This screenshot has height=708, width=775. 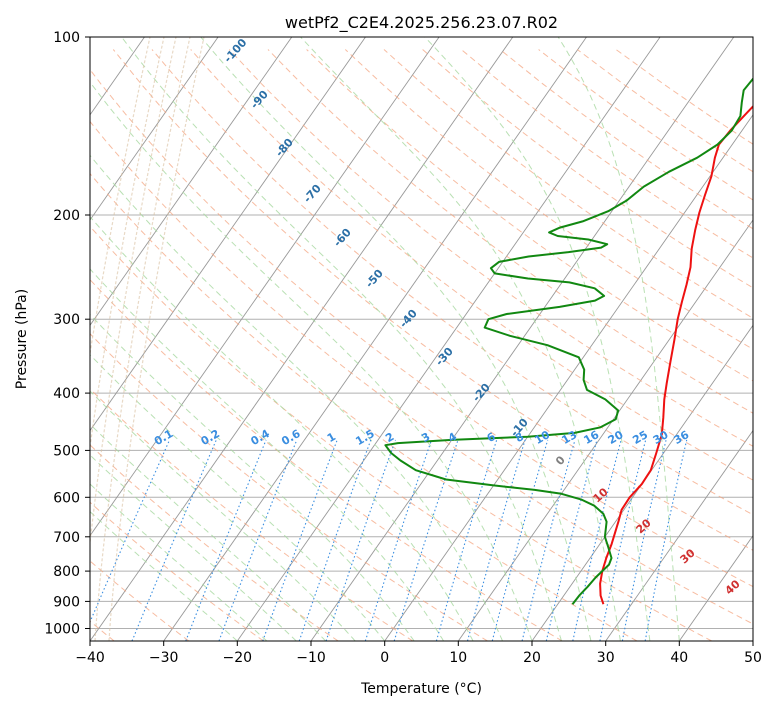 I want to click on moist-adiabat-label: -30, so click(x=444, y=357).